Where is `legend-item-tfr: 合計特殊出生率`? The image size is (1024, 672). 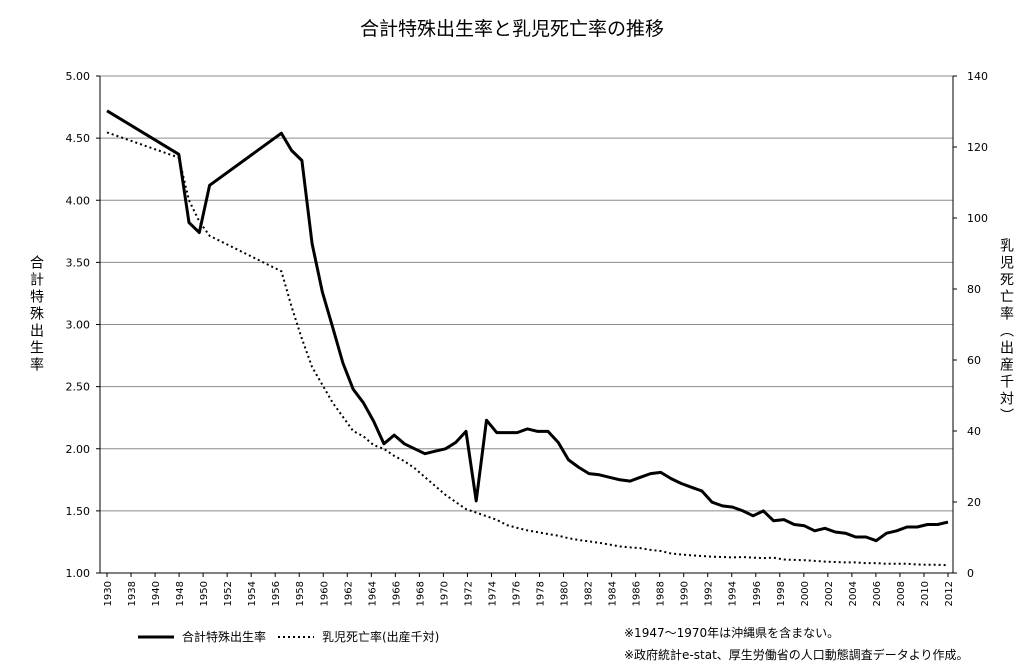 legend-item-tfr: 合計特殊出生率 is located at coordinates (202, 636).